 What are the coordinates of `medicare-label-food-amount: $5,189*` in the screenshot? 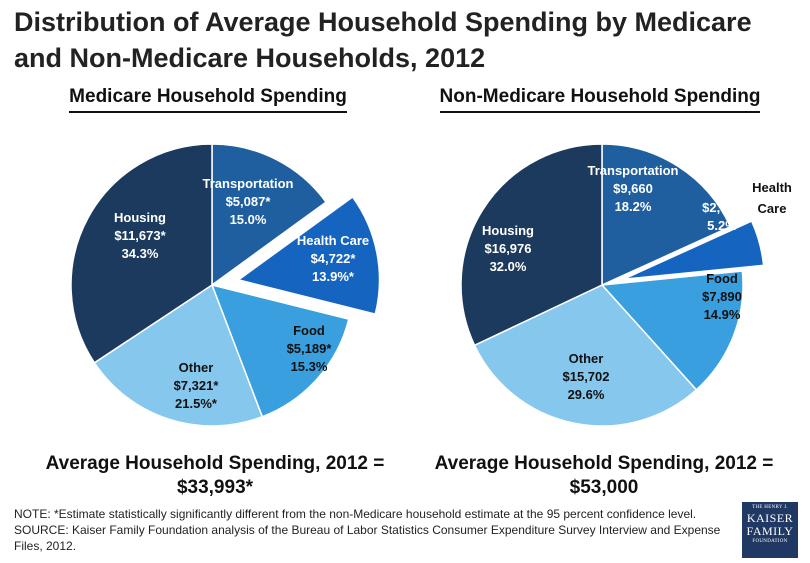 It's located at (310, 348).